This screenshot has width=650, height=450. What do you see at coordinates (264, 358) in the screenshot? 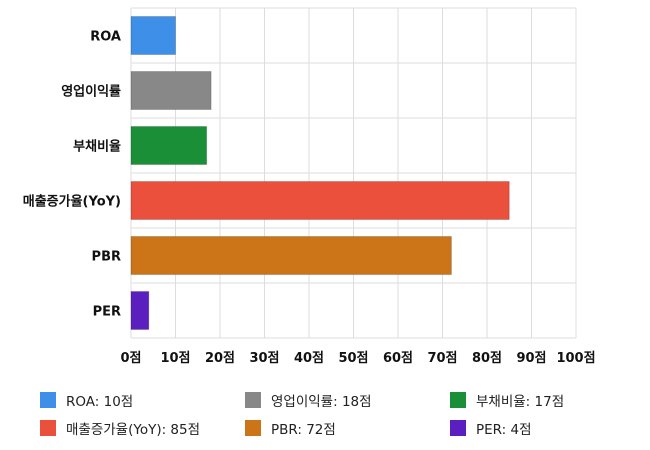
I see `x-tick-label: 30점` at bounding box center [264, 358].